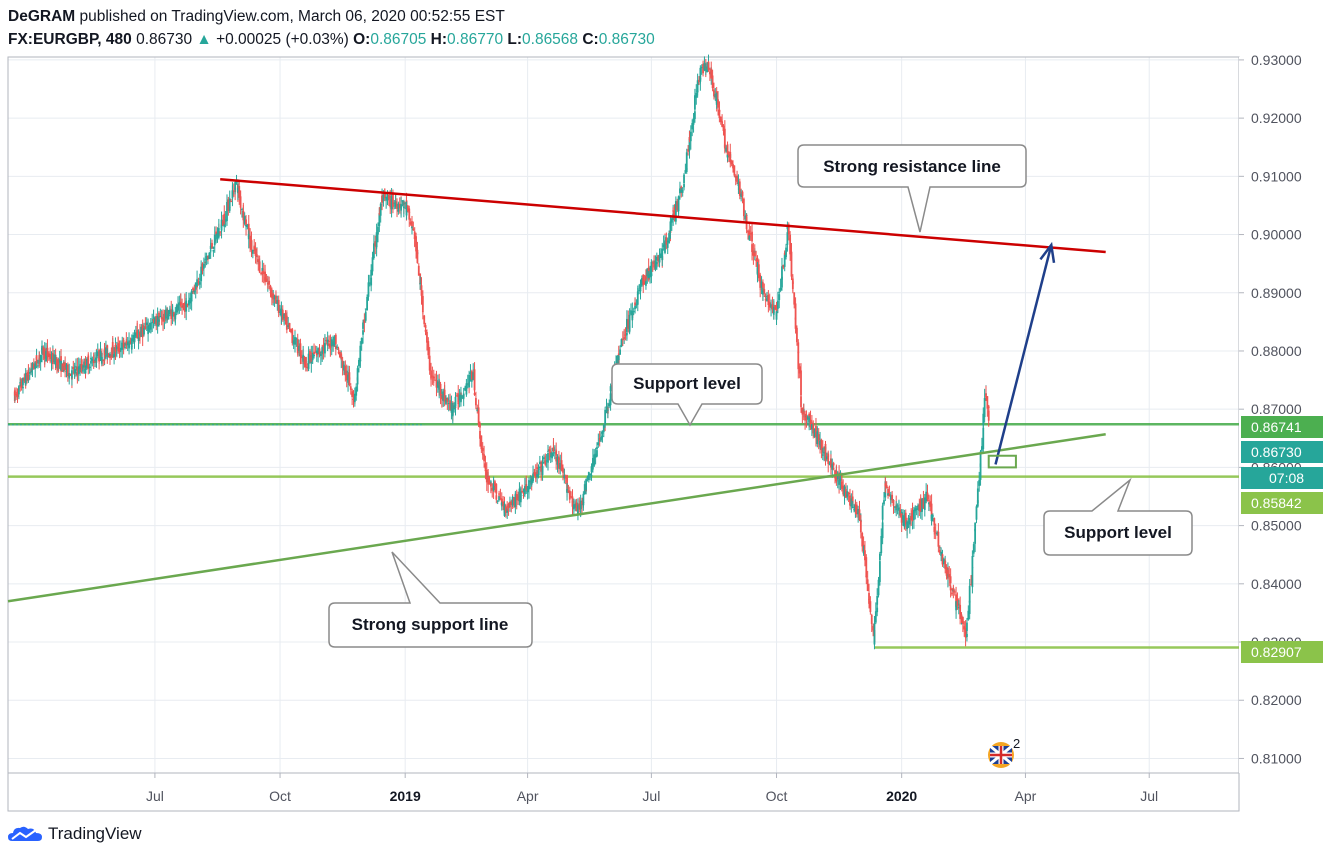 The image size is (1329, 860). Describe the element at coordinates (1023, 354) in the screenshot. I see `forecast-arrow` at that location.